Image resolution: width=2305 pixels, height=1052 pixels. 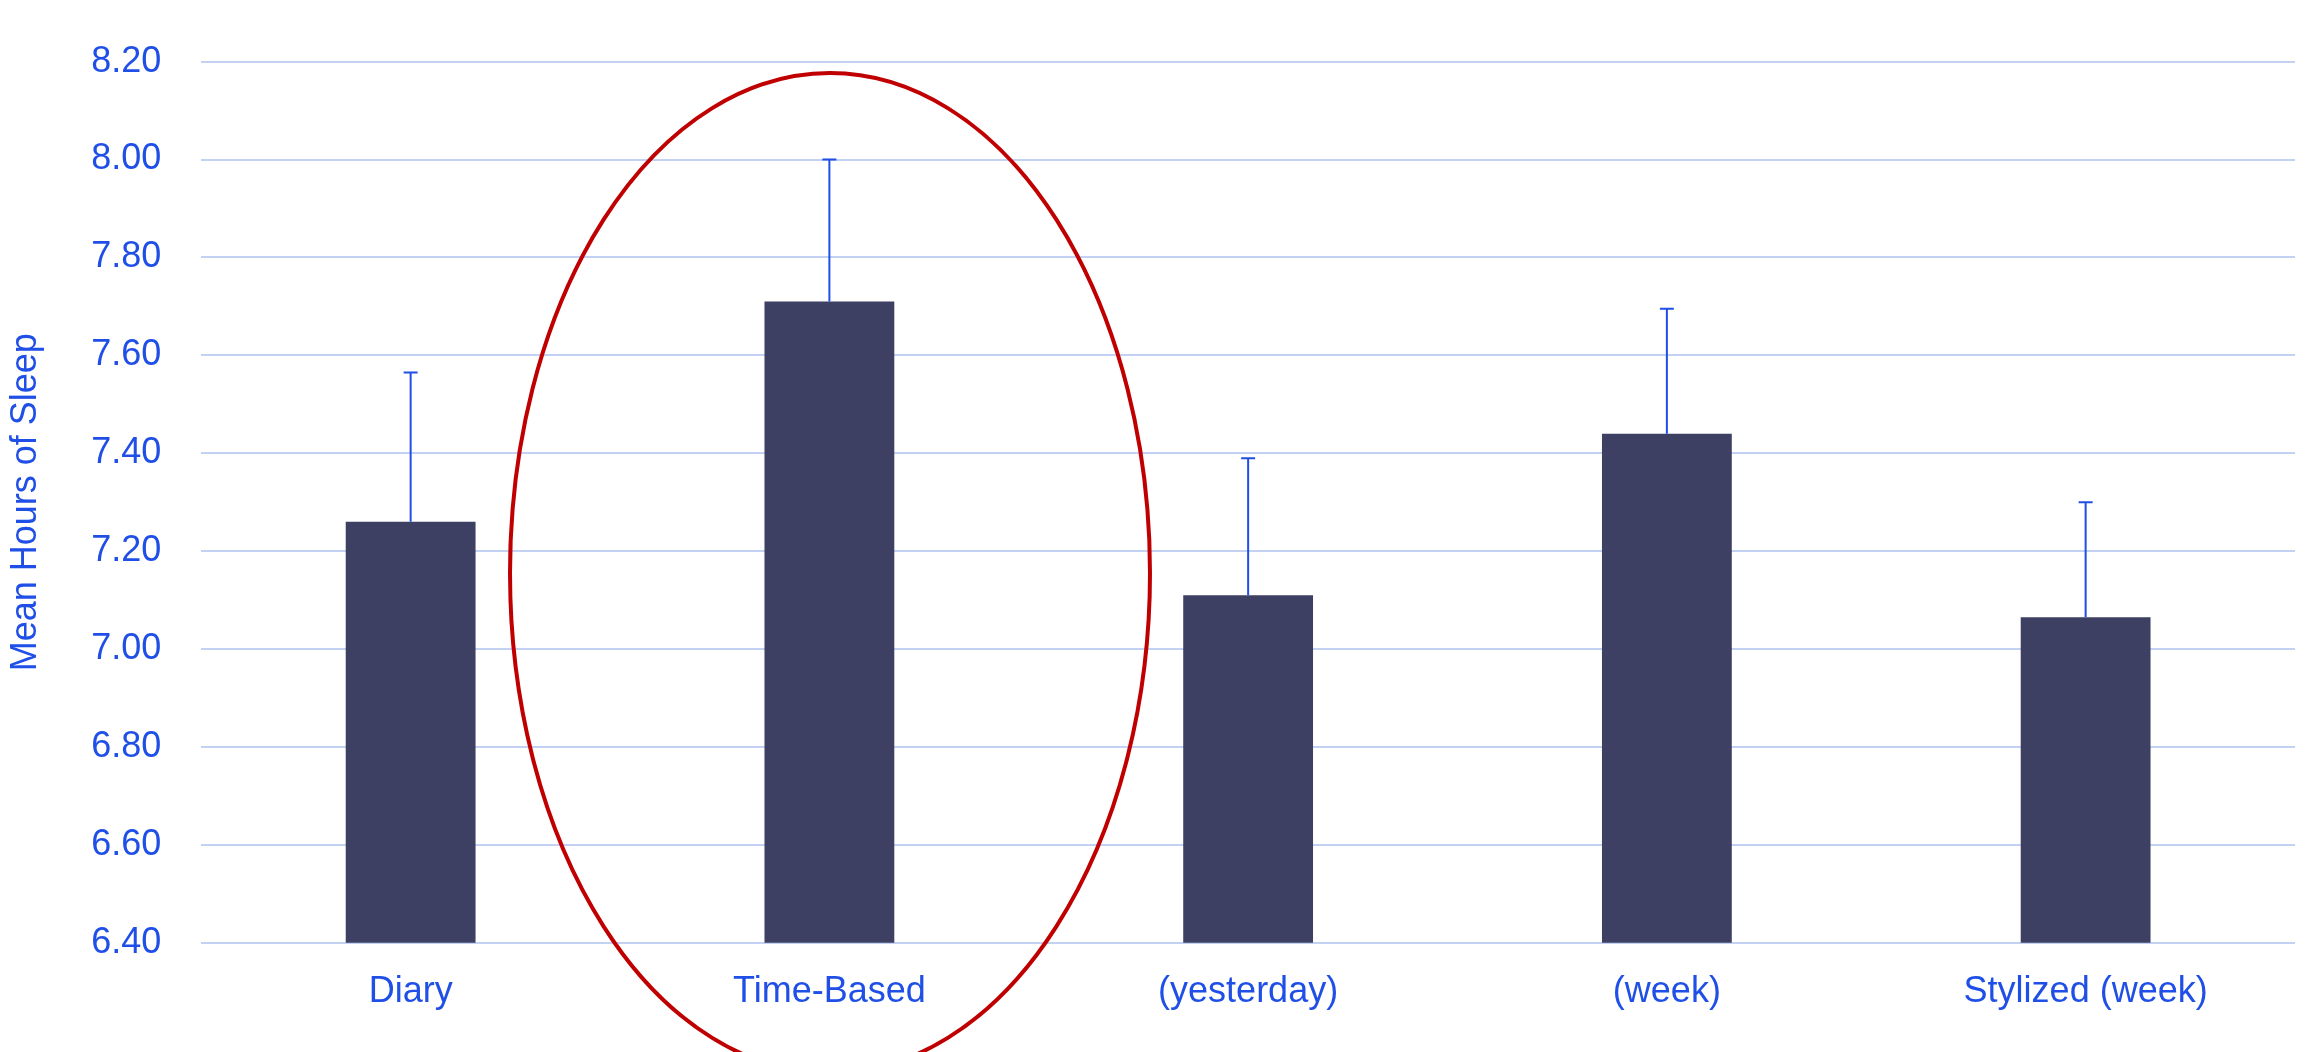 What do you see at coordinates (410, 990) in the screenshot?
I see `x-tick-label: Diary` at bounding box center [410, 990].